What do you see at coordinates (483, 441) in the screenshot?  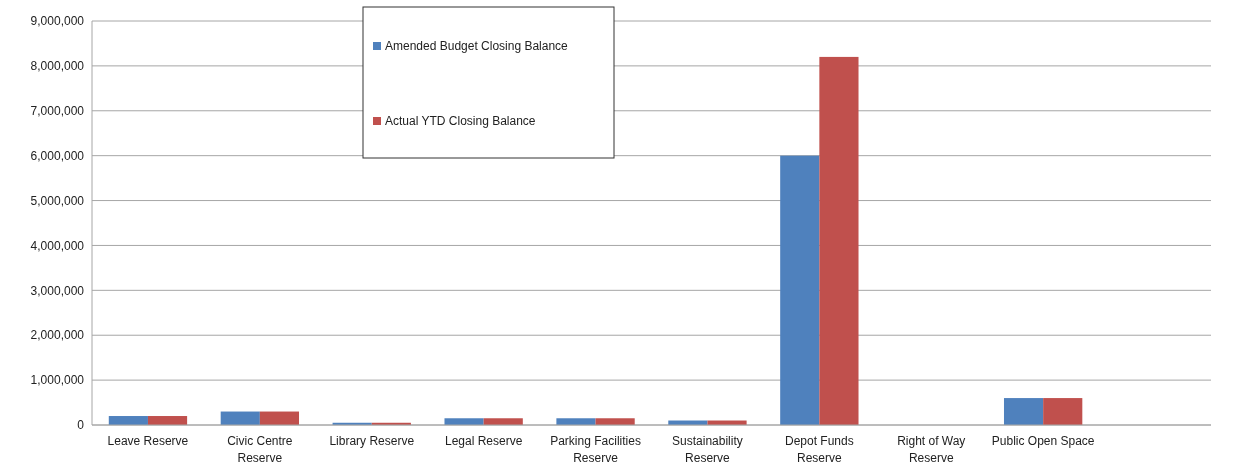 I see `x-tick-label: Legal Reserve` at bounding box center [483, 441].